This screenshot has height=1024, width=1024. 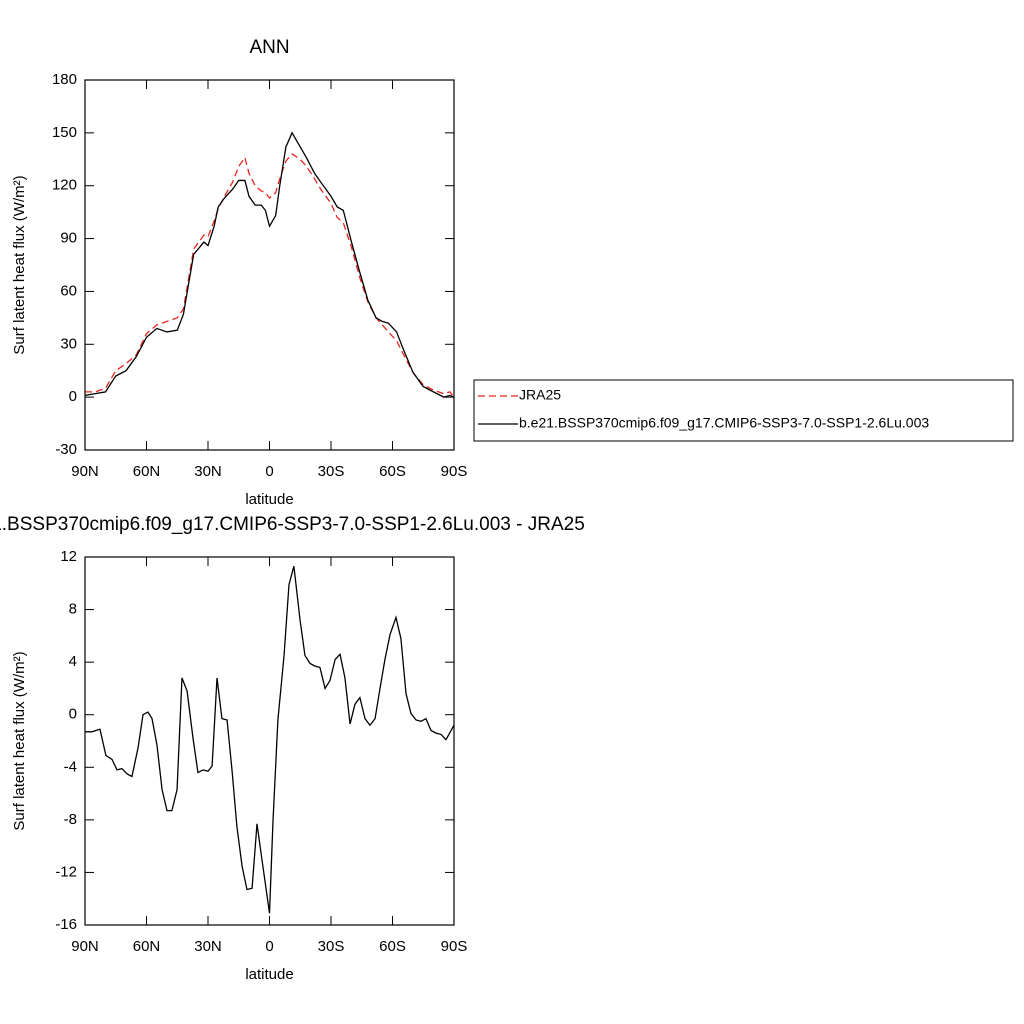 I want to click on y-tick-label: 60, so click(x=68, y=290).